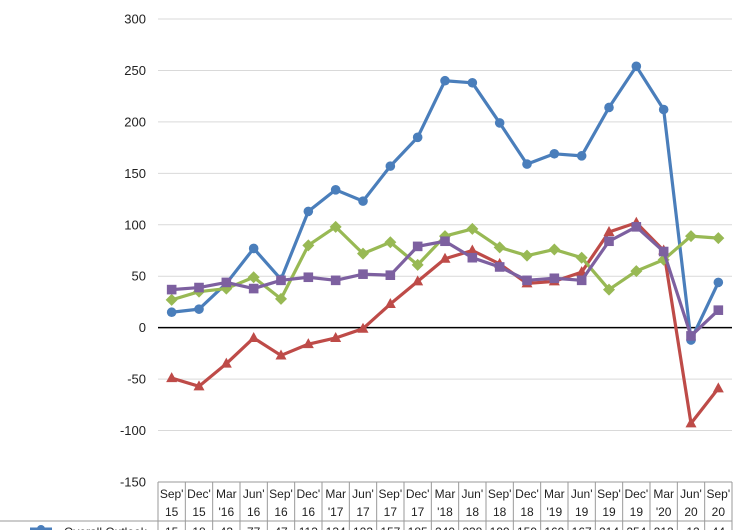 The height and width of the screenshot is (530, 750). What do you see at coordinates (172, 527) in the screenshot?
I see `table-row-value: 15` at bounding box center [172, 527].